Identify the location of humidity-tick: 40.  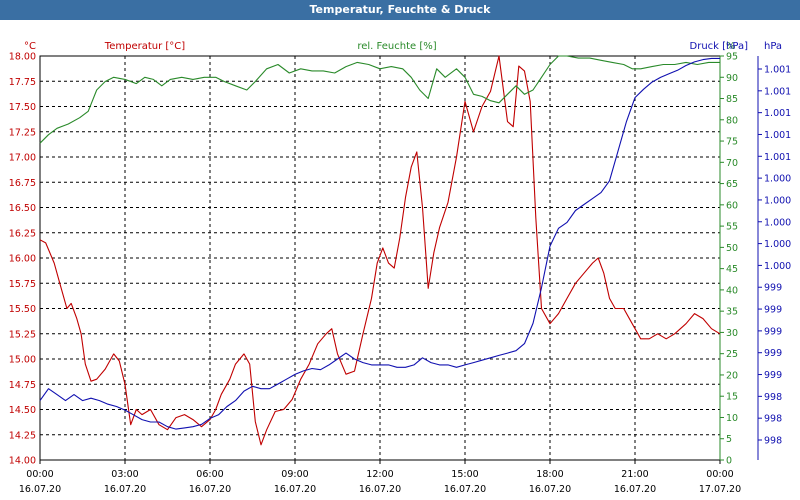
(732, 290).